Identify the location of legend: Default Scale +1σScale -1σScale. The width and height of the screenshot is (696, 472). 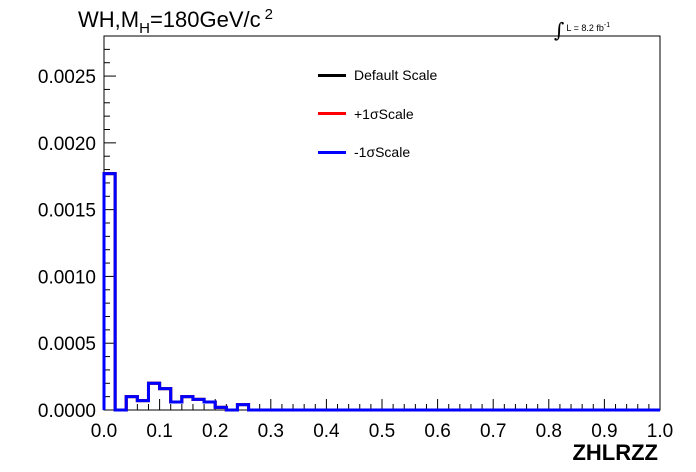
(398, 114).